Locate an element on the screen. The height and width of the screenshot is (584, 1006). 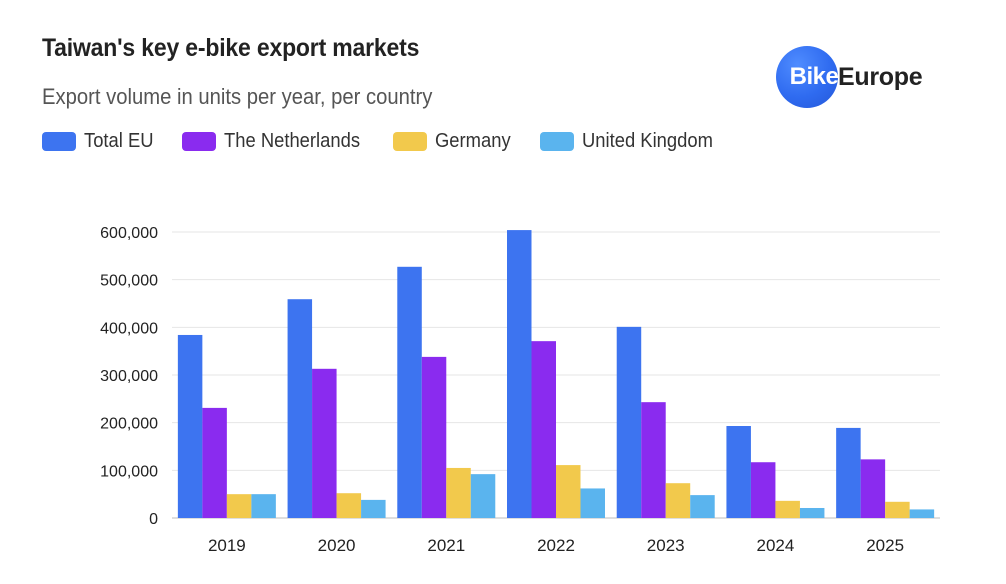
logo-text: Europe is located at coordinates (880, 76).